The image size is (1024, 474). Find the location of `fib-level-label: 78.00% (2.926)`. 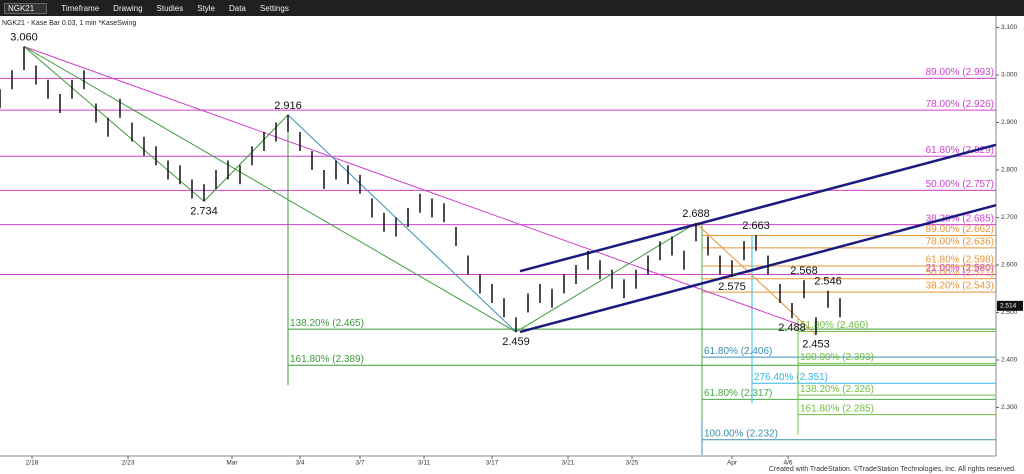

fib-level-label: 78.00% (2.926) is located at coordinates (960, 104).